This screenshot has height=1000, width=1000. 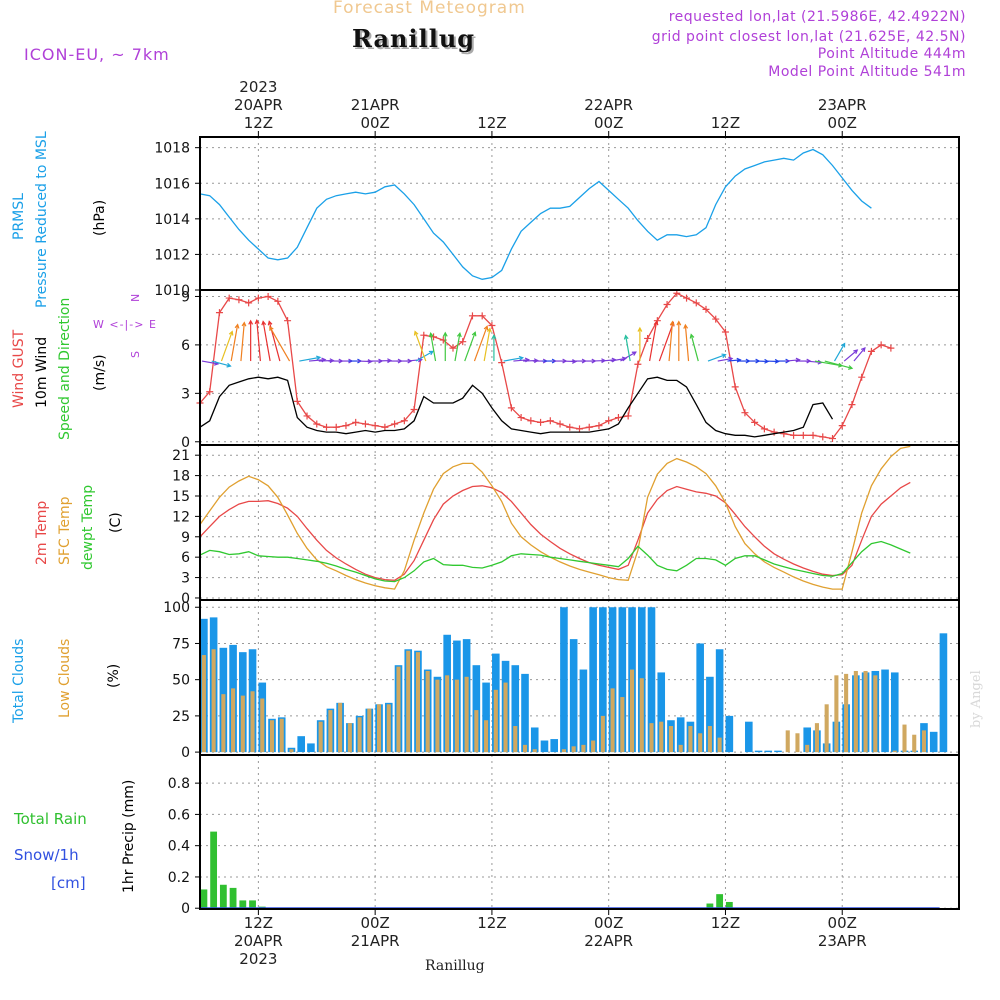 I want to click on y-tick-label: 100, so click(x=176, y=608).